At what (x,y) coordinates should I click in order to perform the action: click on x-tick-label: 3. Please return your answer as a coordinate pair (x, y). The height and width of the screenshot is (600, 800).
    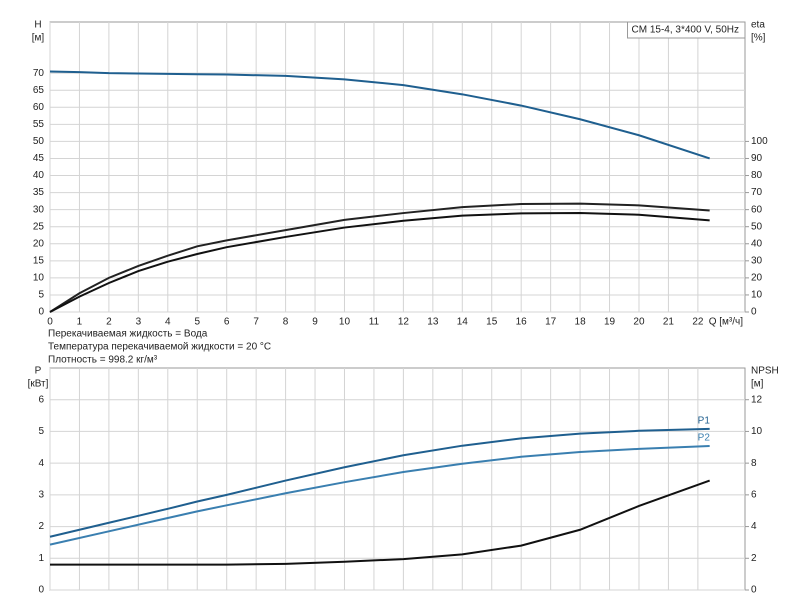
    Looking at the image, I should click on (139, 322).